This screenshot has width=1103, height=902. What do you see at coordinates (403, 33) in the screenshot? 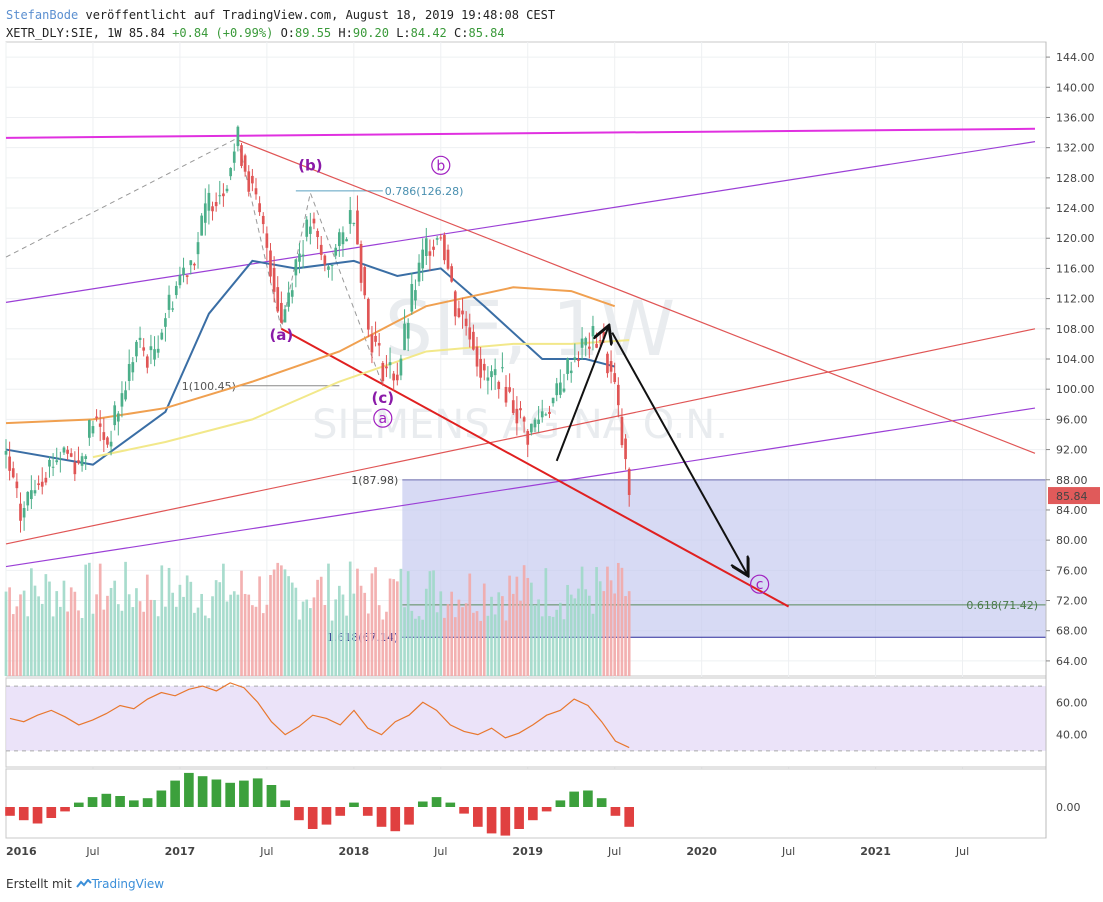
I see `low-label: L:` at bounding box center [403, 33].